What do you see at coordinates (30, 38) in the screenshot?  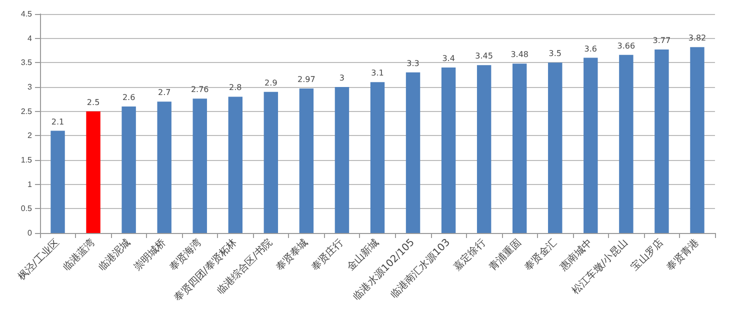 I see `y-tick-label: 4` at bounding box center [30, 38].